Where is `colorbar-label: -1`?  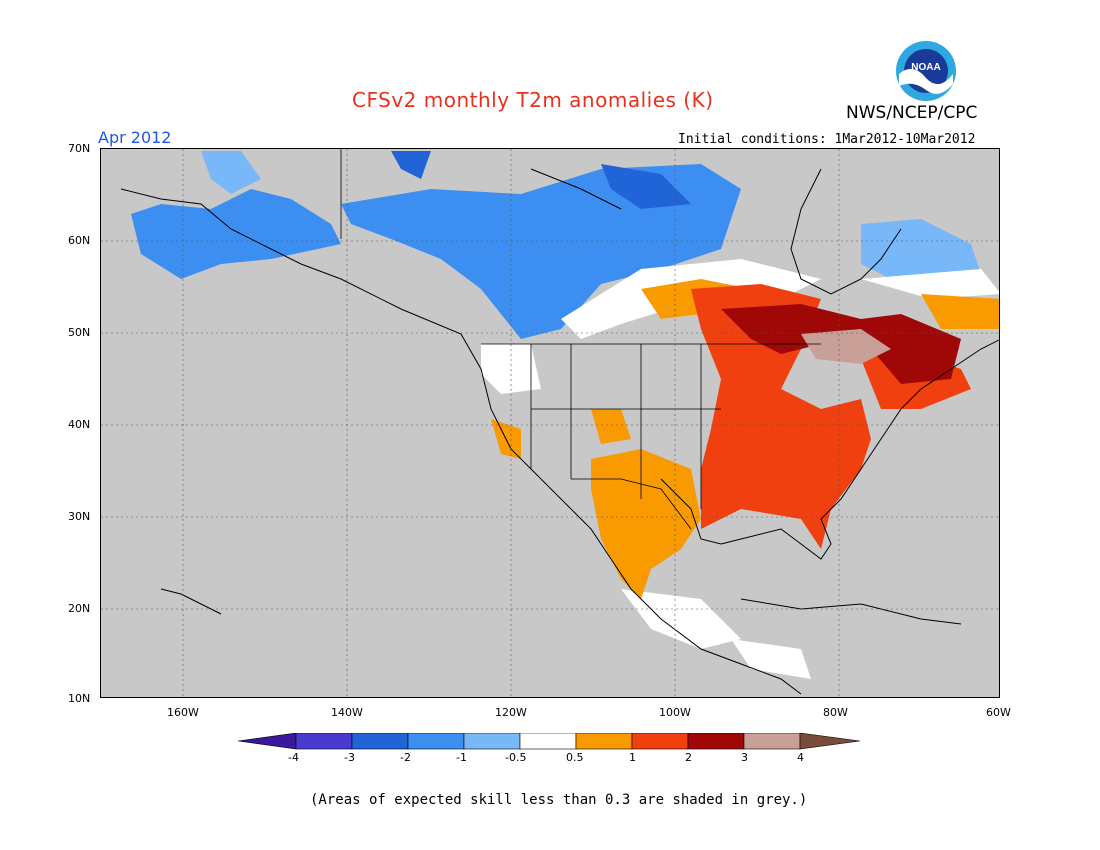
colorbar-label: -1 is located at coordinates (461, 757).